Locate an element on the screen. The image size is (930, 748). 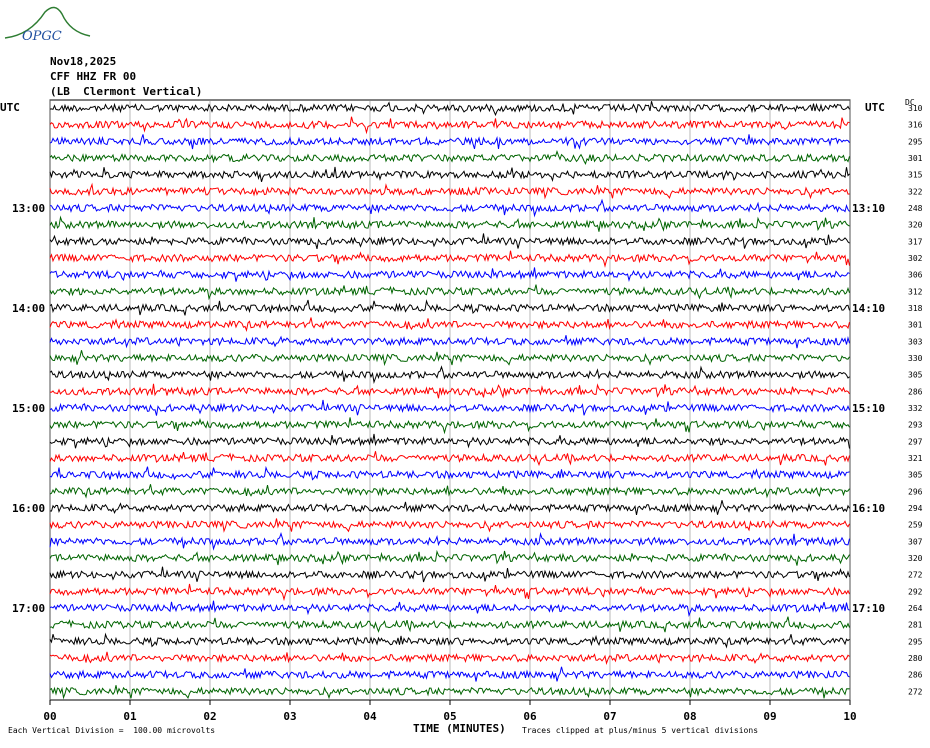
dc-value: 312 is located at coordinates (915, 291).